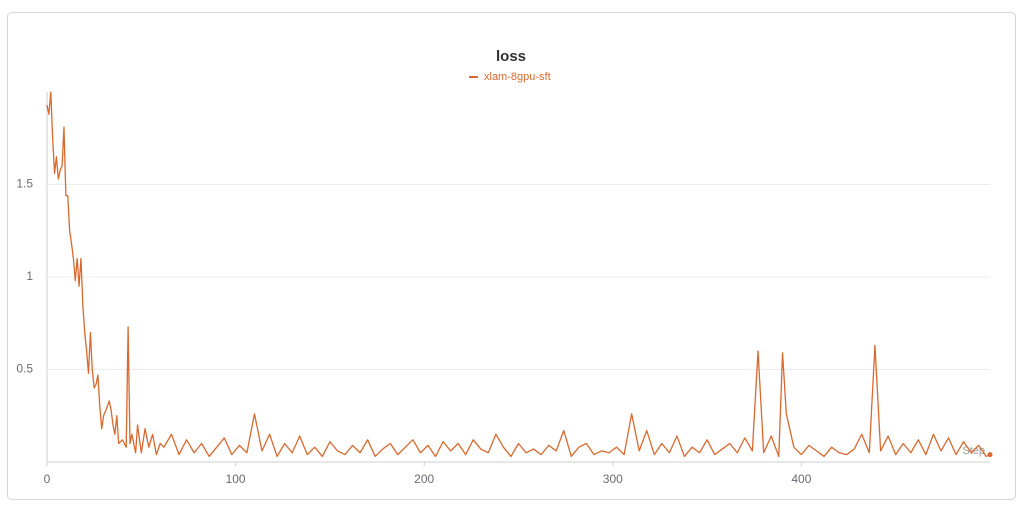 This screenshot has height=510, width=1026. What do you see at coordinates (990, 455) in the screenshot?
I see `last-point` at bounding box center [990, 455].